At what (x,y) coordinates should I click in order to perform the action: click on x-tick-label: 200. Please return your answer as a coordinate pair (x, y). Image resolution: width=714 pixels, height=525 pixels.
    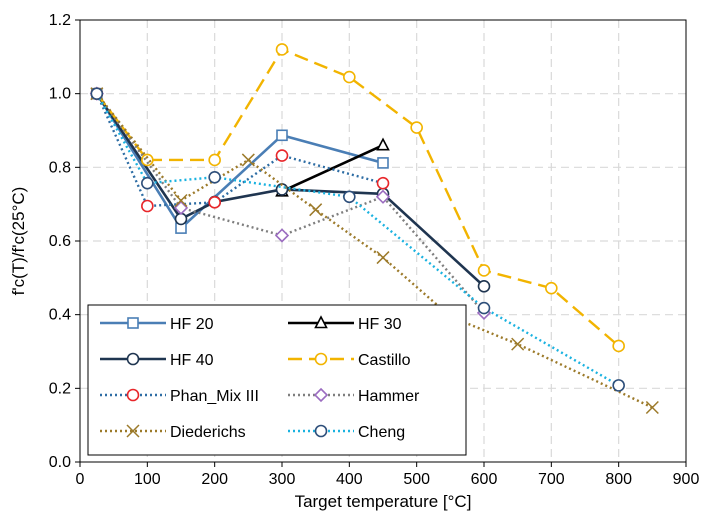
    Looking at the image, I should click on (214, 479).